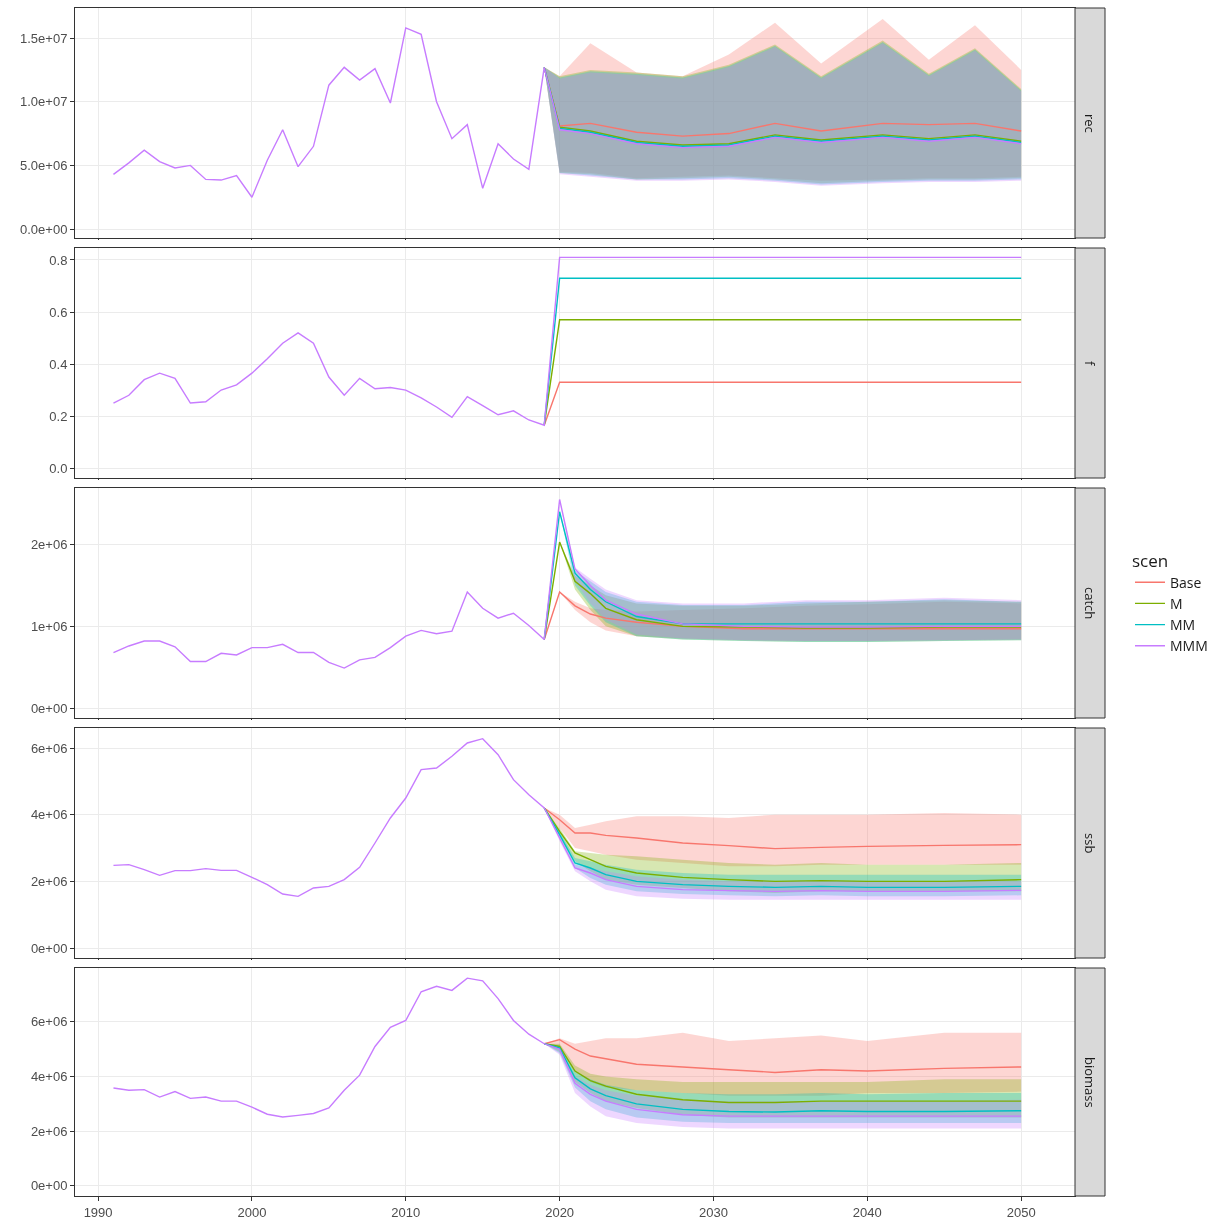 This screenshot has width=1220, height=1222. What do you see at coordinates (867, 1212) in the screenshot?
I see `x-tick-label: 2040` at bounding box center [867, 1212].